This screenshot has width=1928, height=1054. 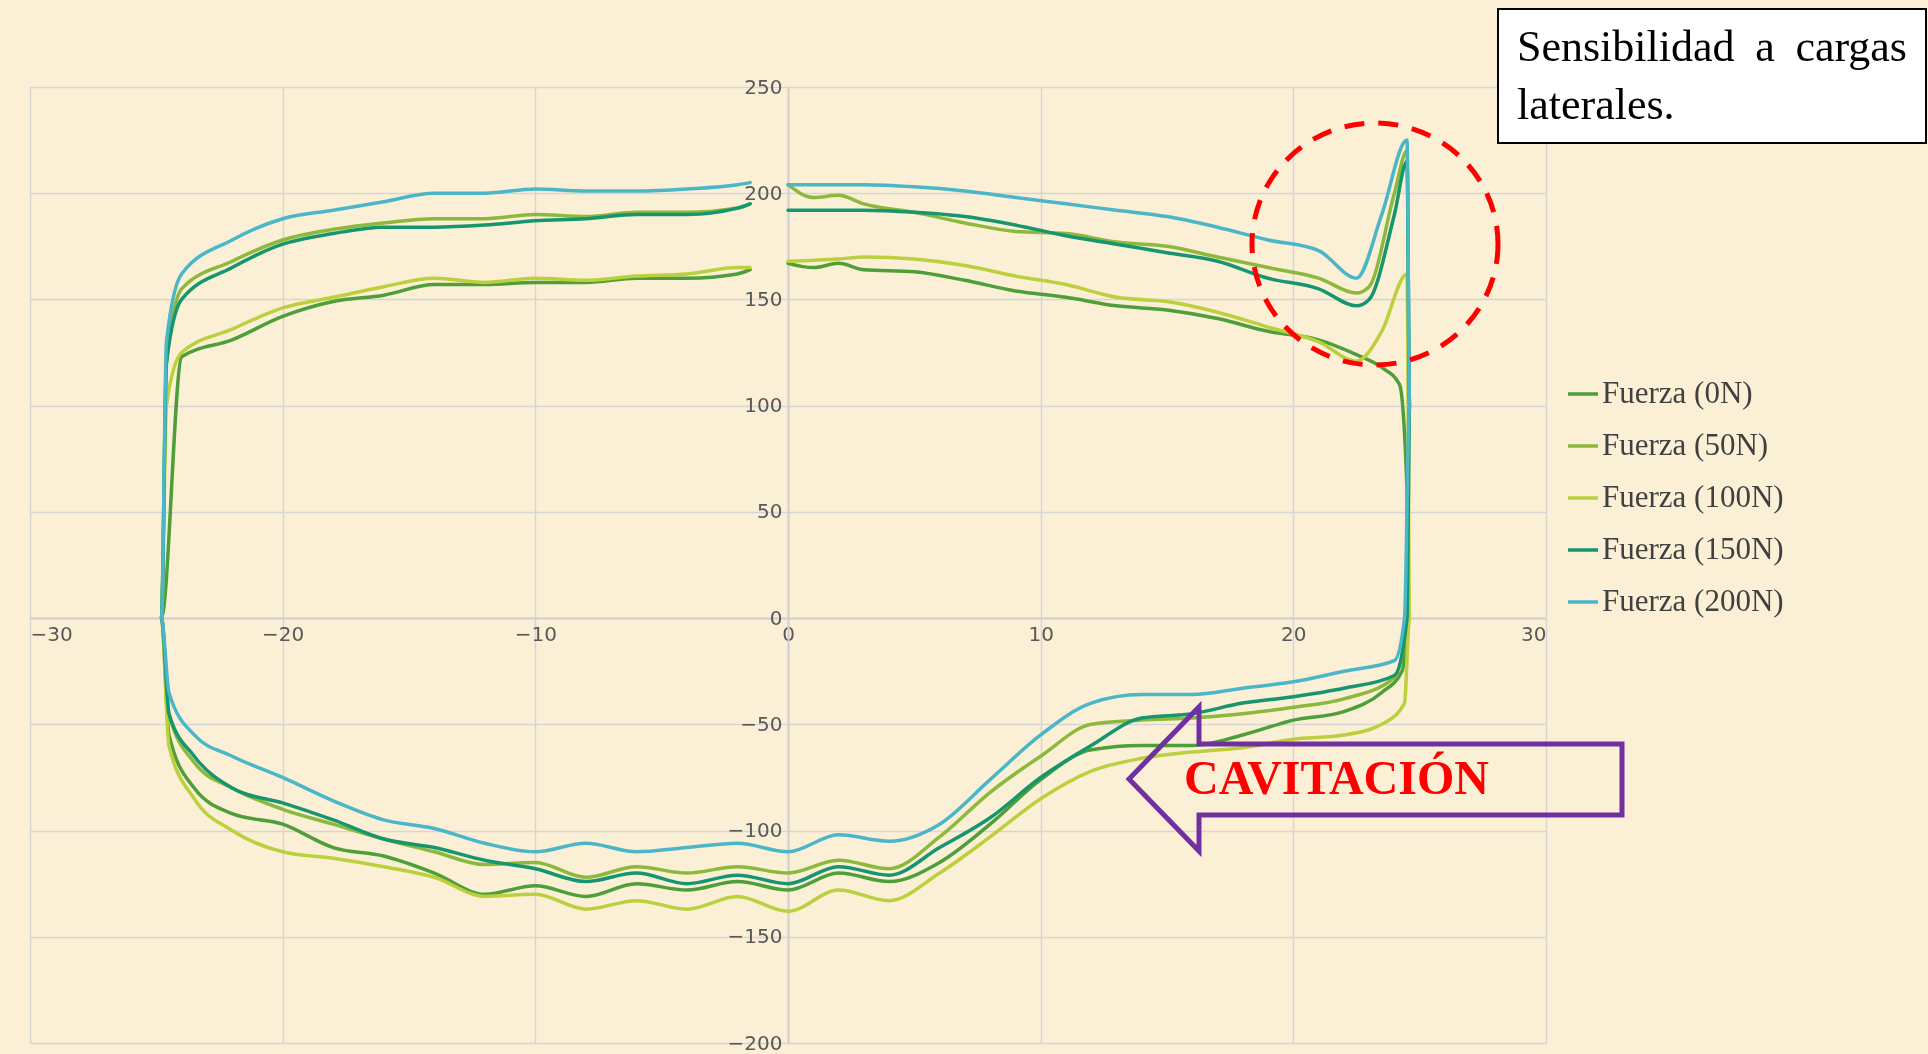 I want to click on legend-label: Fuerza (150N), so click(x=1693, y=548).